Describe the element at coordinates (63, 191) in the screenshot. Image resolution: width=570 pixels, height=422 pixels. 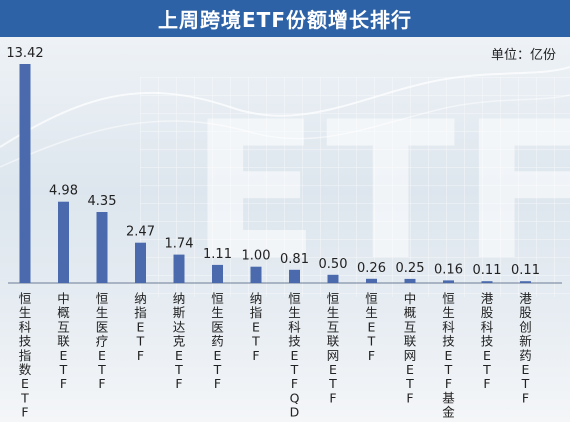
I see `data-label-1: 4.98` at that location.